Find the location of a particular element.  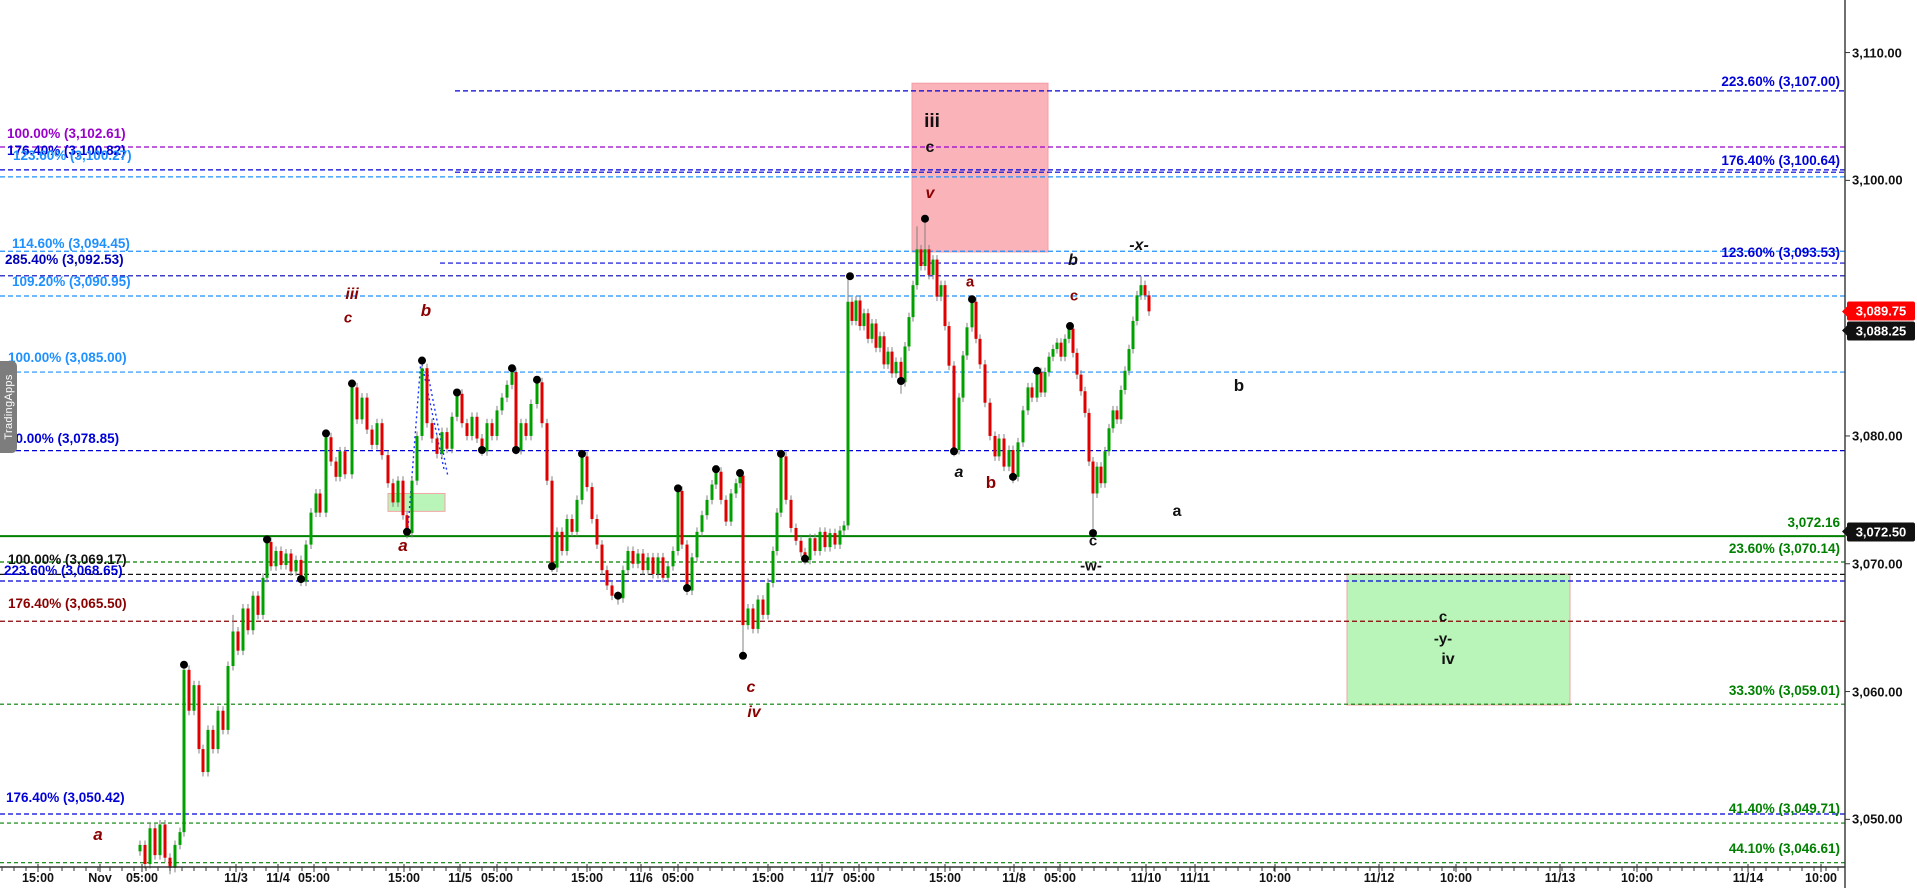

fib-label-right: 223.60% (3,107.00) is located at coordinates (1780, 81).